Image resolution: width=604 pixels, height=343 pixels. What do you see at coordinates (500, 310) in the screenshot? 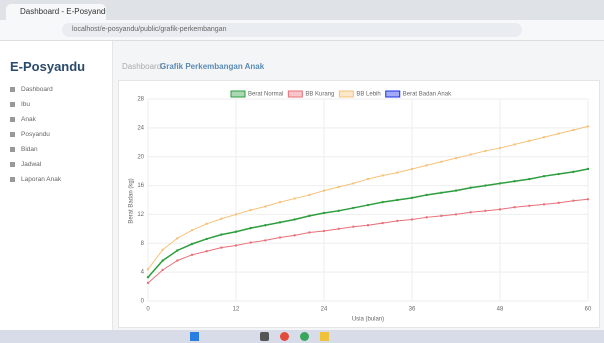
I see `x-tick-label: 48` at bounding box center [500, 310].